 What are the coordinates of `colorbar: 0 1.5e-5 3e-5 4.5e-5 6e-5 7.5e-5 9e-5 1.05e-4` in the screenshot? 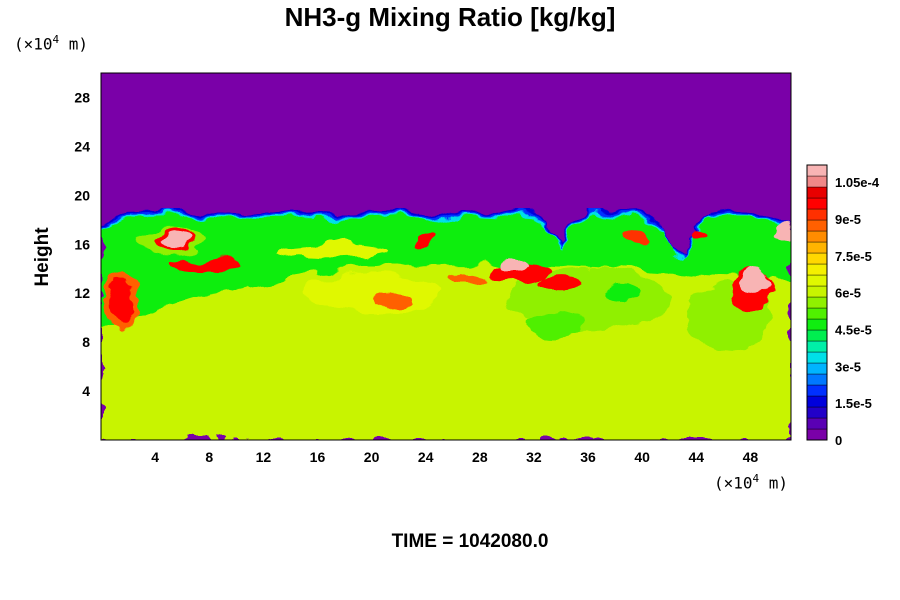 It's located at (843, 306).